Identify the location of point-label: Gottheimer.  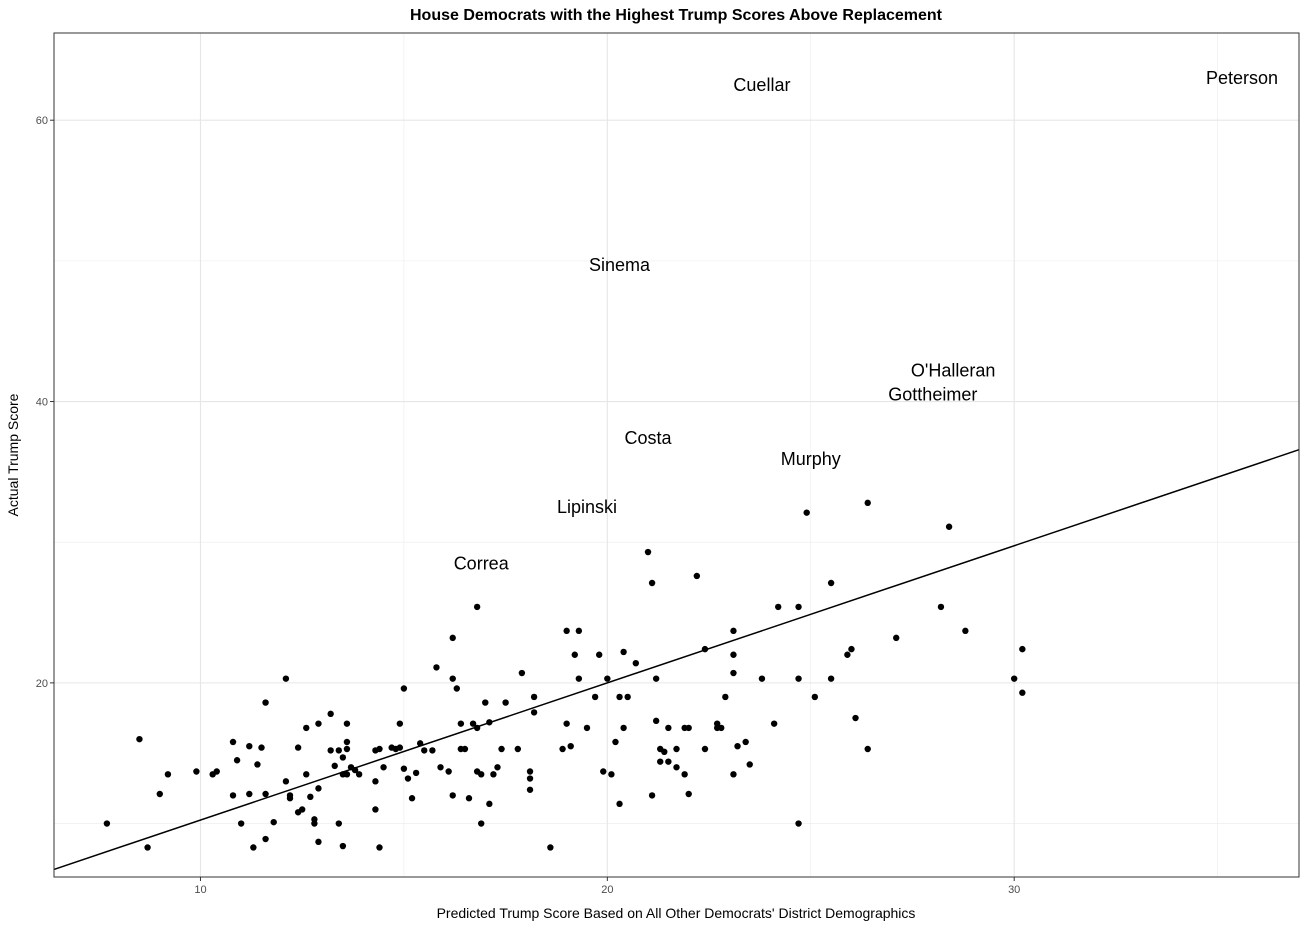
(932, 395).